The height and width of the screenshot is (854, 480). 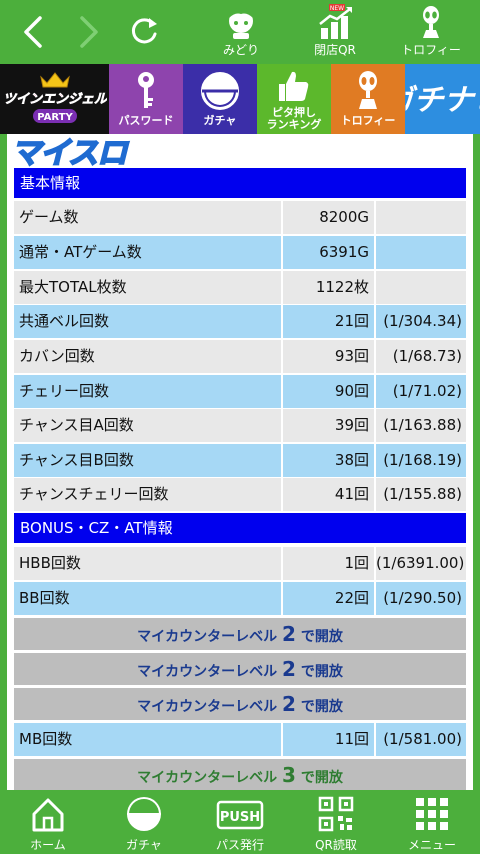 I want to click on top-item-label: トロフィー, so click(x=431, y=50).